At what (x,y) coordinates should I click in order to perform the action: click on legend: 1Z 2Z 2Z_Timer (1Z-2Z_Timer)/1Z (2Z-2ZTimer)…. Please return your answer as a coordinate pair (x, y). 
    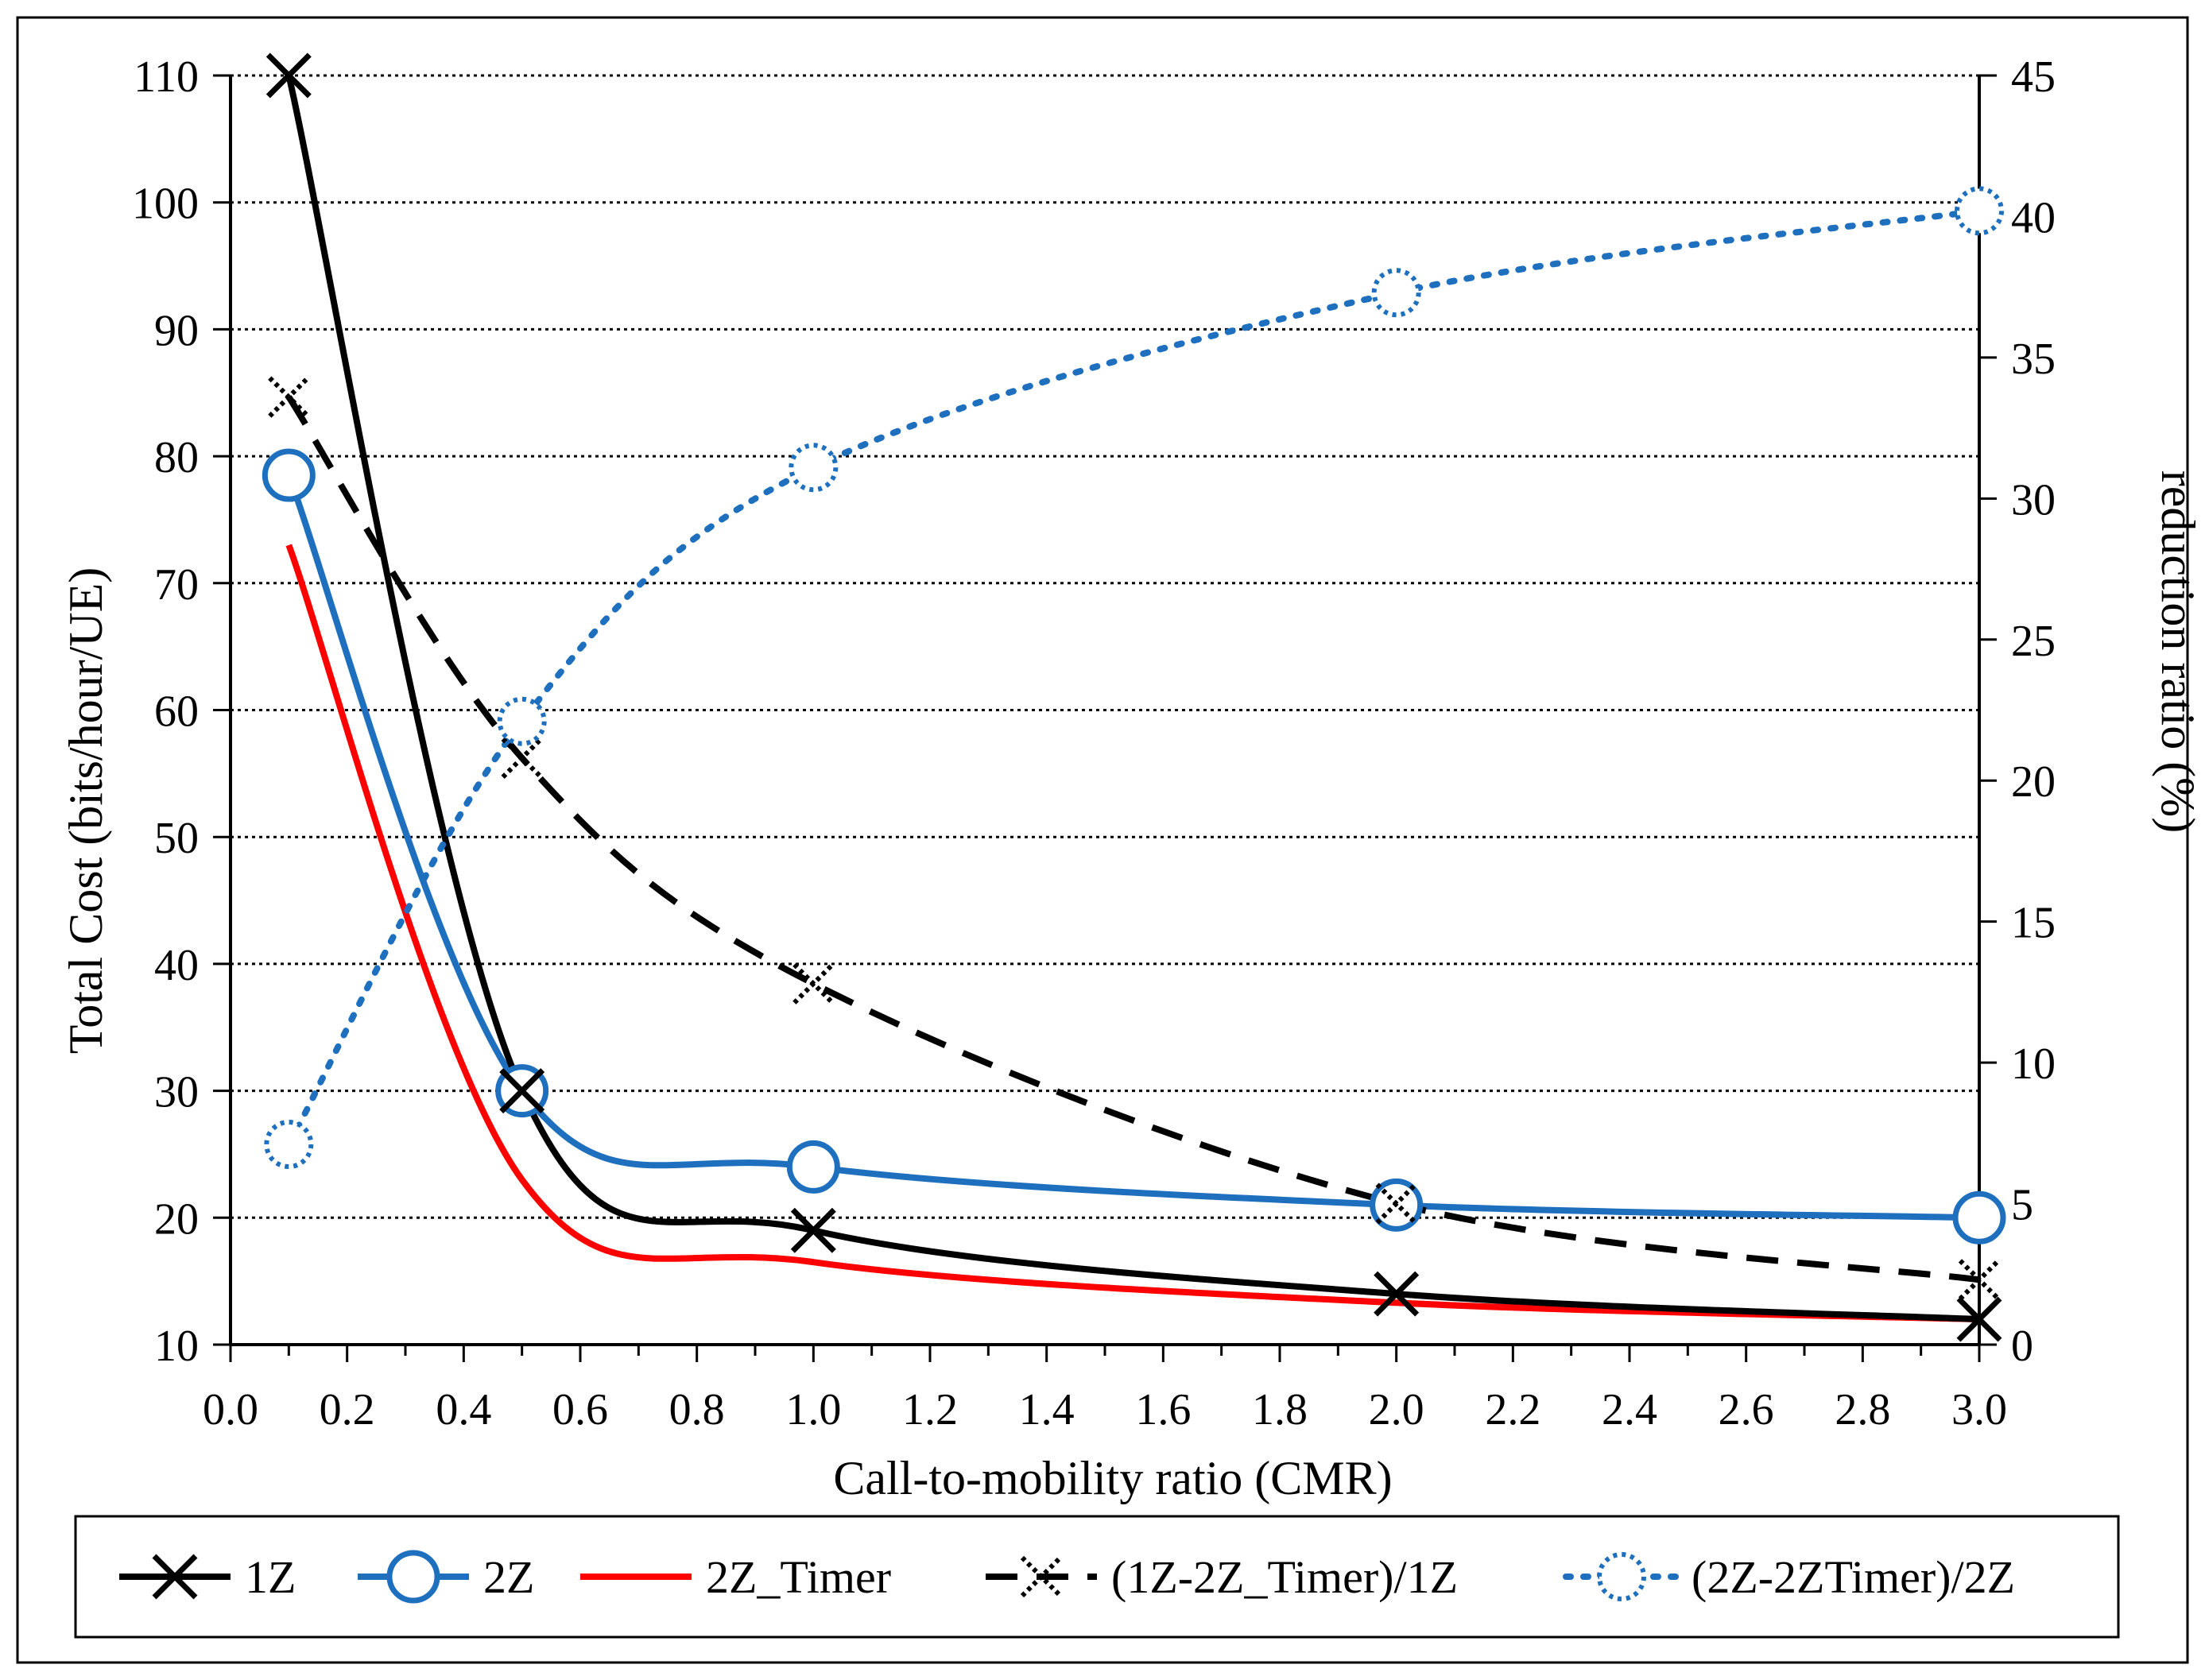
    Looking at the image, I should click on (1067, 1577).